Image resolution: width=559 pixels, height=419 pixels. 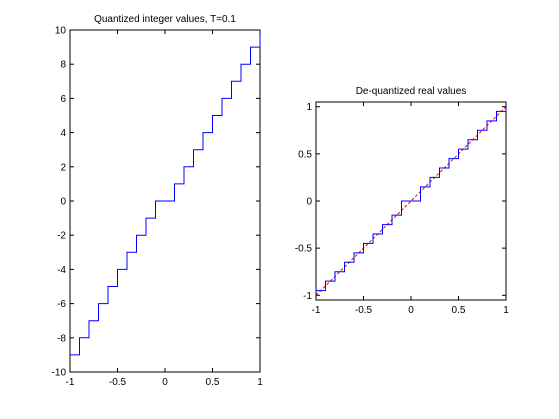 I want to click on y-tick-label: -4, so click(x=61, y=270).